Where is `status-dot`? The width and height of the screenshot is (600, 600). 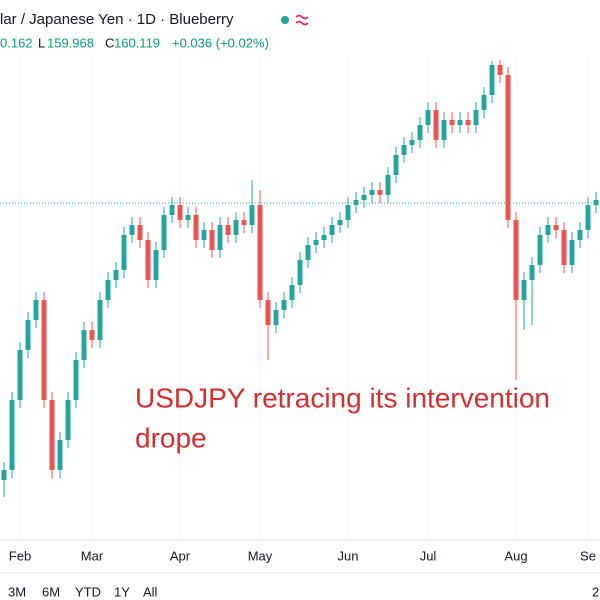
status-dot is located at coordinates (285, 20).